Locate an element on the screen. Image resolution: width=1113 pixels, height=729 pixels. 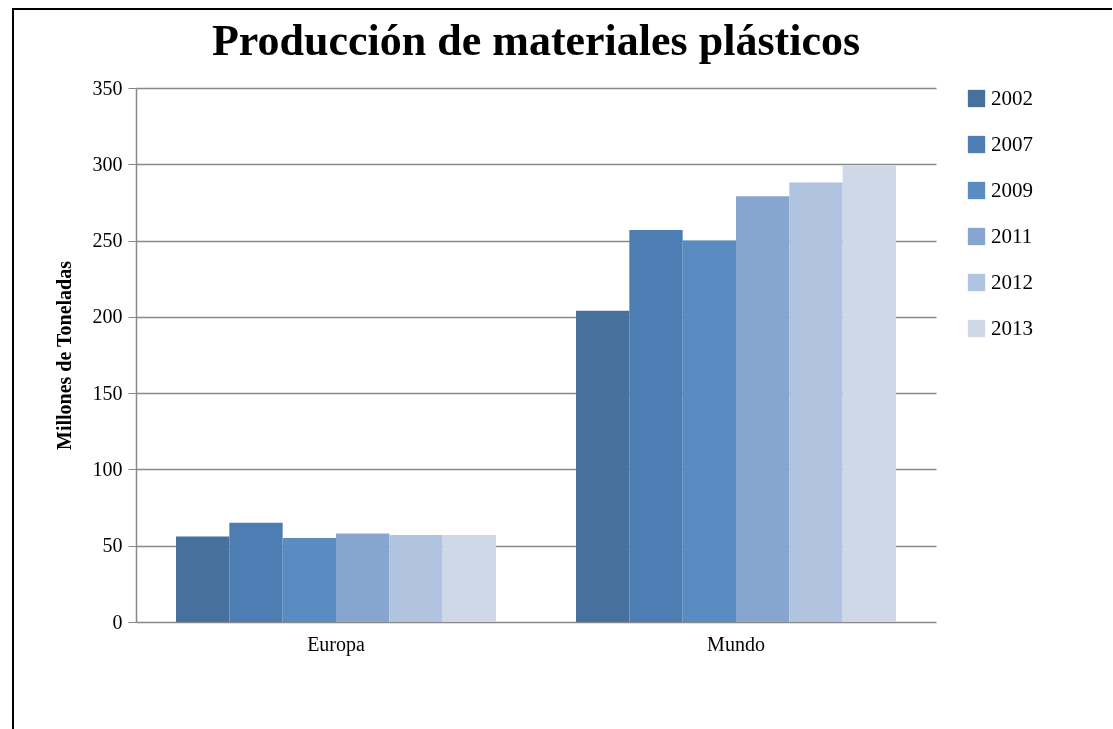
legend-label: 2013 is located at coordinates (1012, 327).